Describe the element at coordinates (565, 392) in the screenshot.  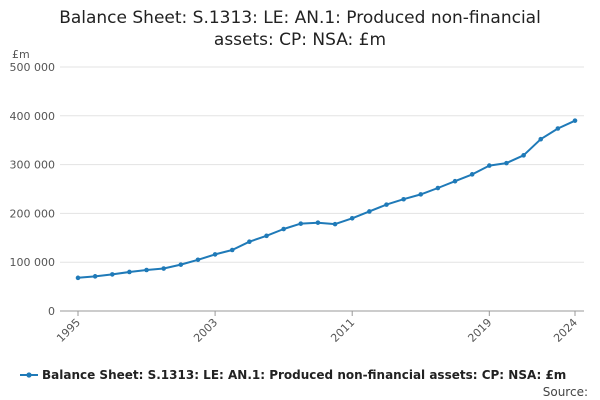
I see `source-label: Source:` at that location.